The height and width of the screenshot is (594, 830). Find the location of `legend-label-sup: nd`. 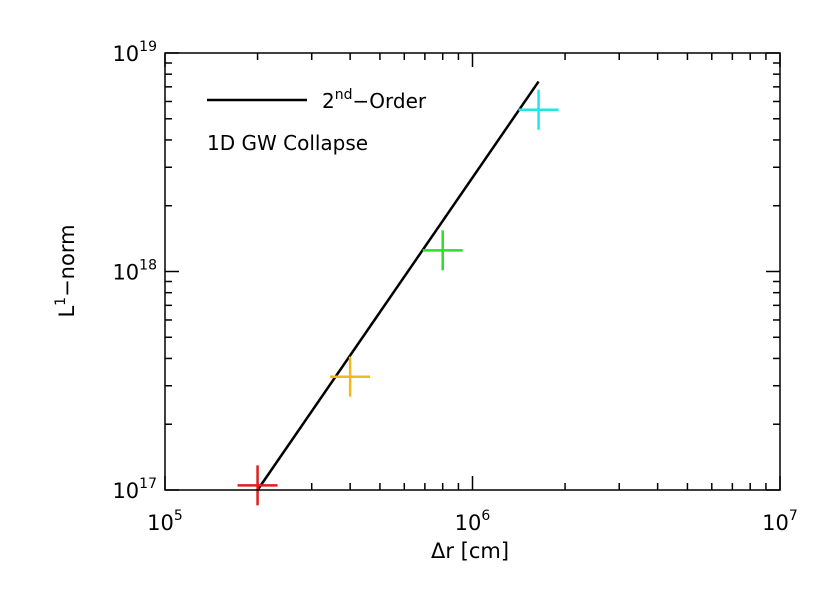

legend-label-sup: nd is located at coordinates (344, 95).